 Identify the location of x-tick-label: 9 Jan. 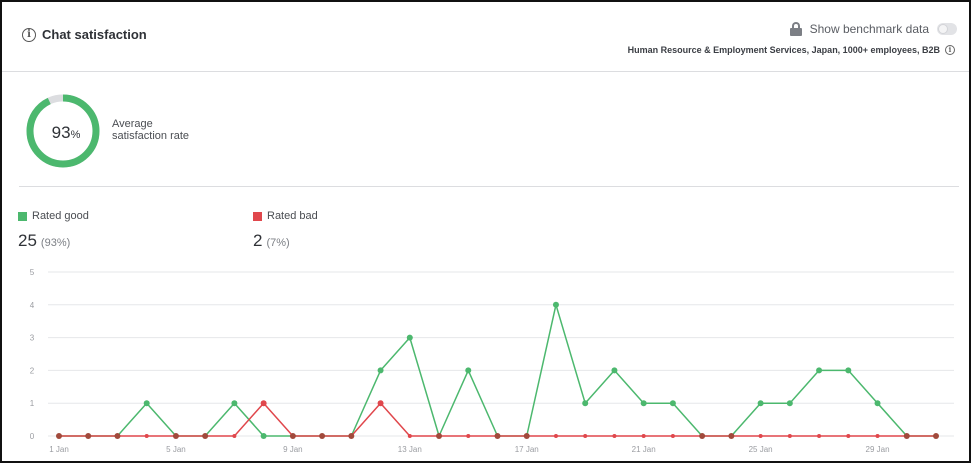
(293, 449).